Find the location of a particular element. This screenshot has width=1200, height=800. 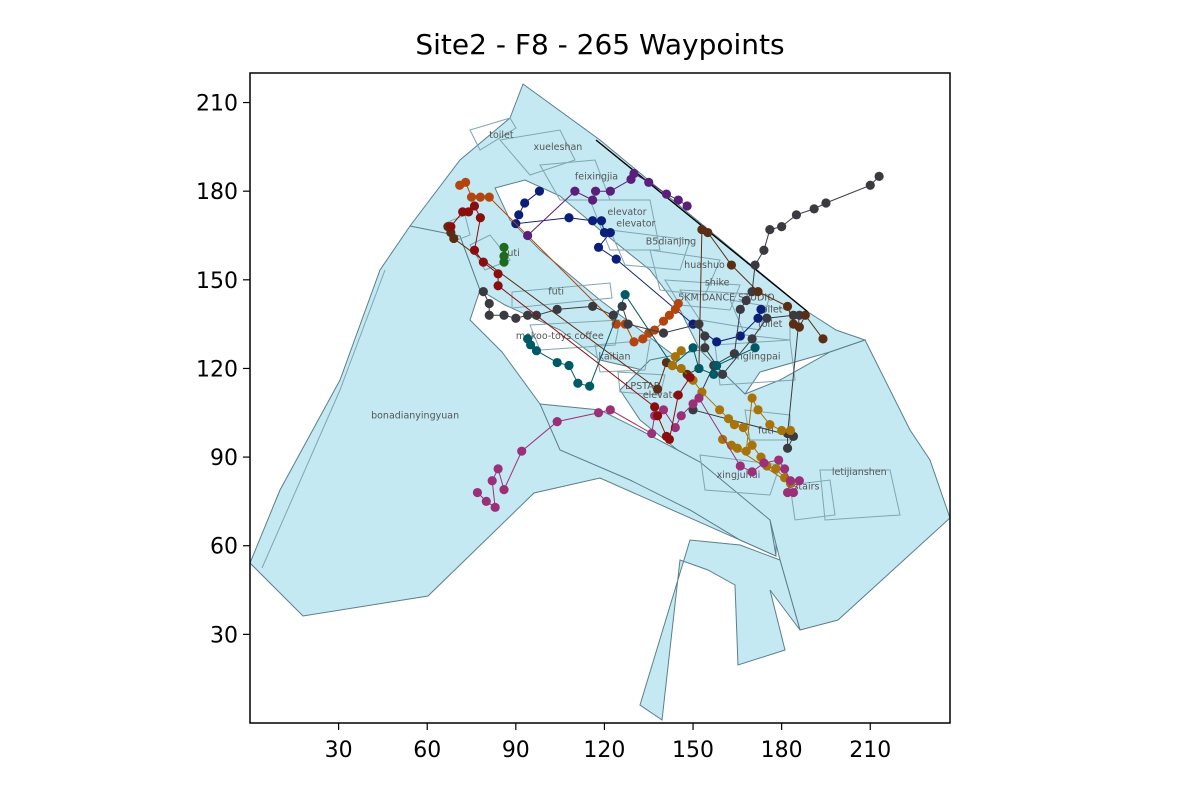

room-label: futi is located at coordinates (512, 253).